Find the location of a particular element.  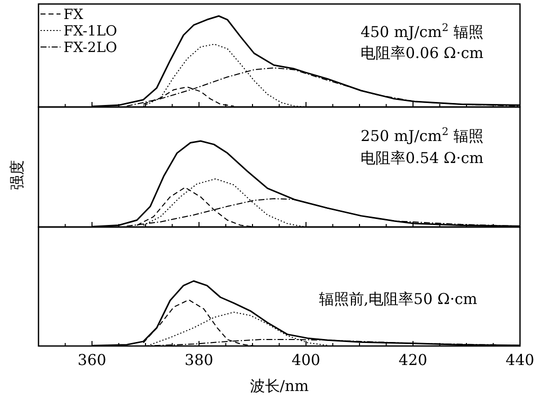

annotation: 电阻率0.06 Ω·cm is located at coordinates (422, 53).